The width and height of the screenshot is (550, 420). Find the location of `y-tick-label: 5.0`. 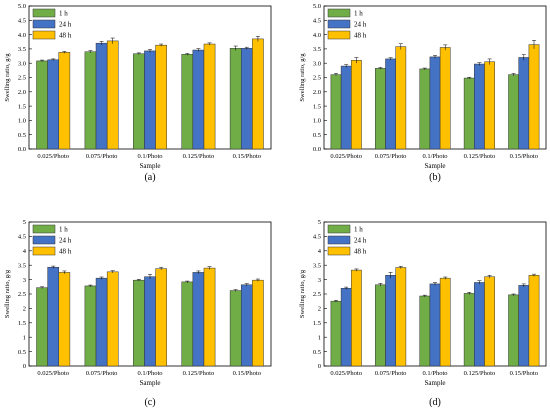

y-tick-label: 5.0 is located at coordinates (22, 6).